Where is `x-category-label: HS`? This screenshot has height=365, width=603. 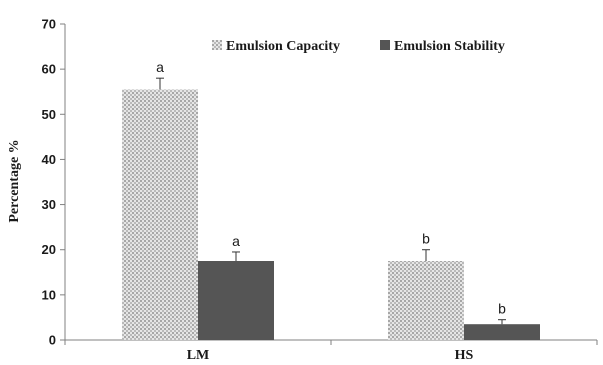
x-category-label: HS is located at coordinates (464, 355).